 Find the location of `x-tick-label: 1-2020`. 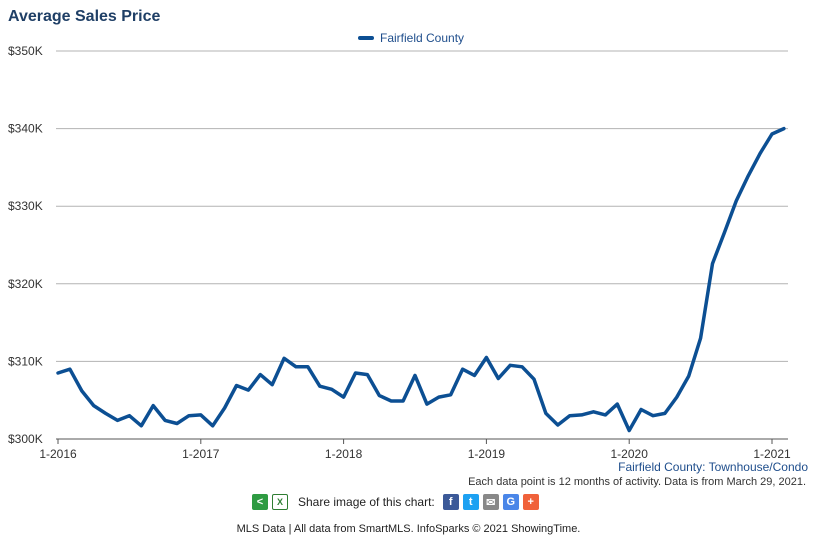

x-tick-label: 1-2020 is located at coordinates (630, 454).